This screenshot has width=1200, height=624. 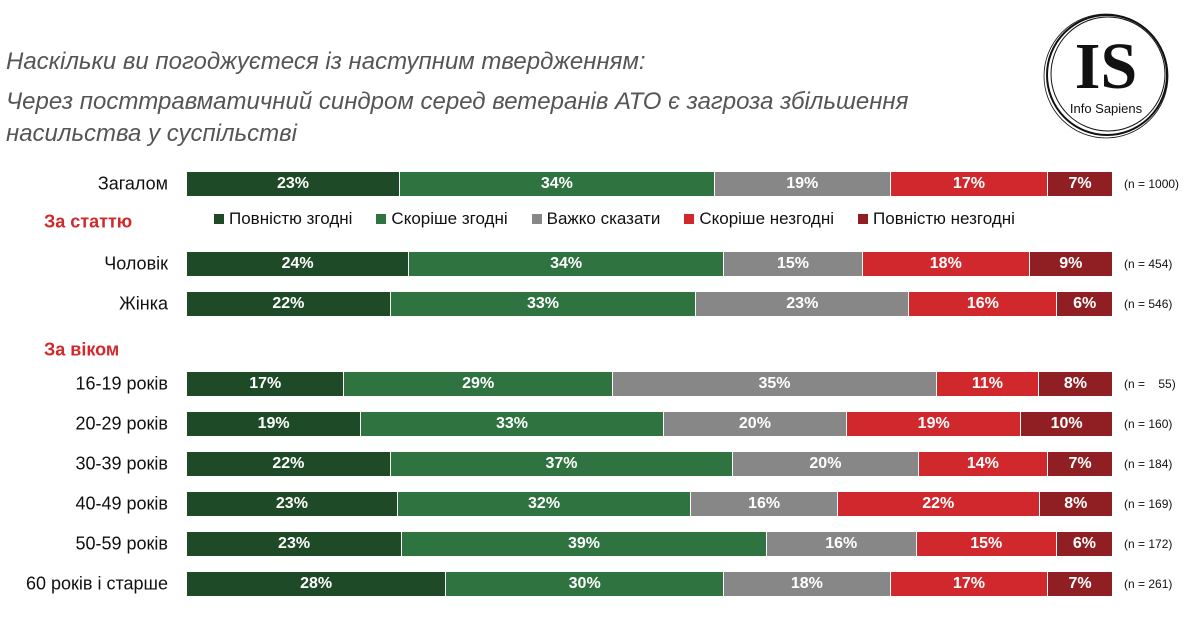 I want to click on legend-label: Важко сказати, so click(x=603, y=218).